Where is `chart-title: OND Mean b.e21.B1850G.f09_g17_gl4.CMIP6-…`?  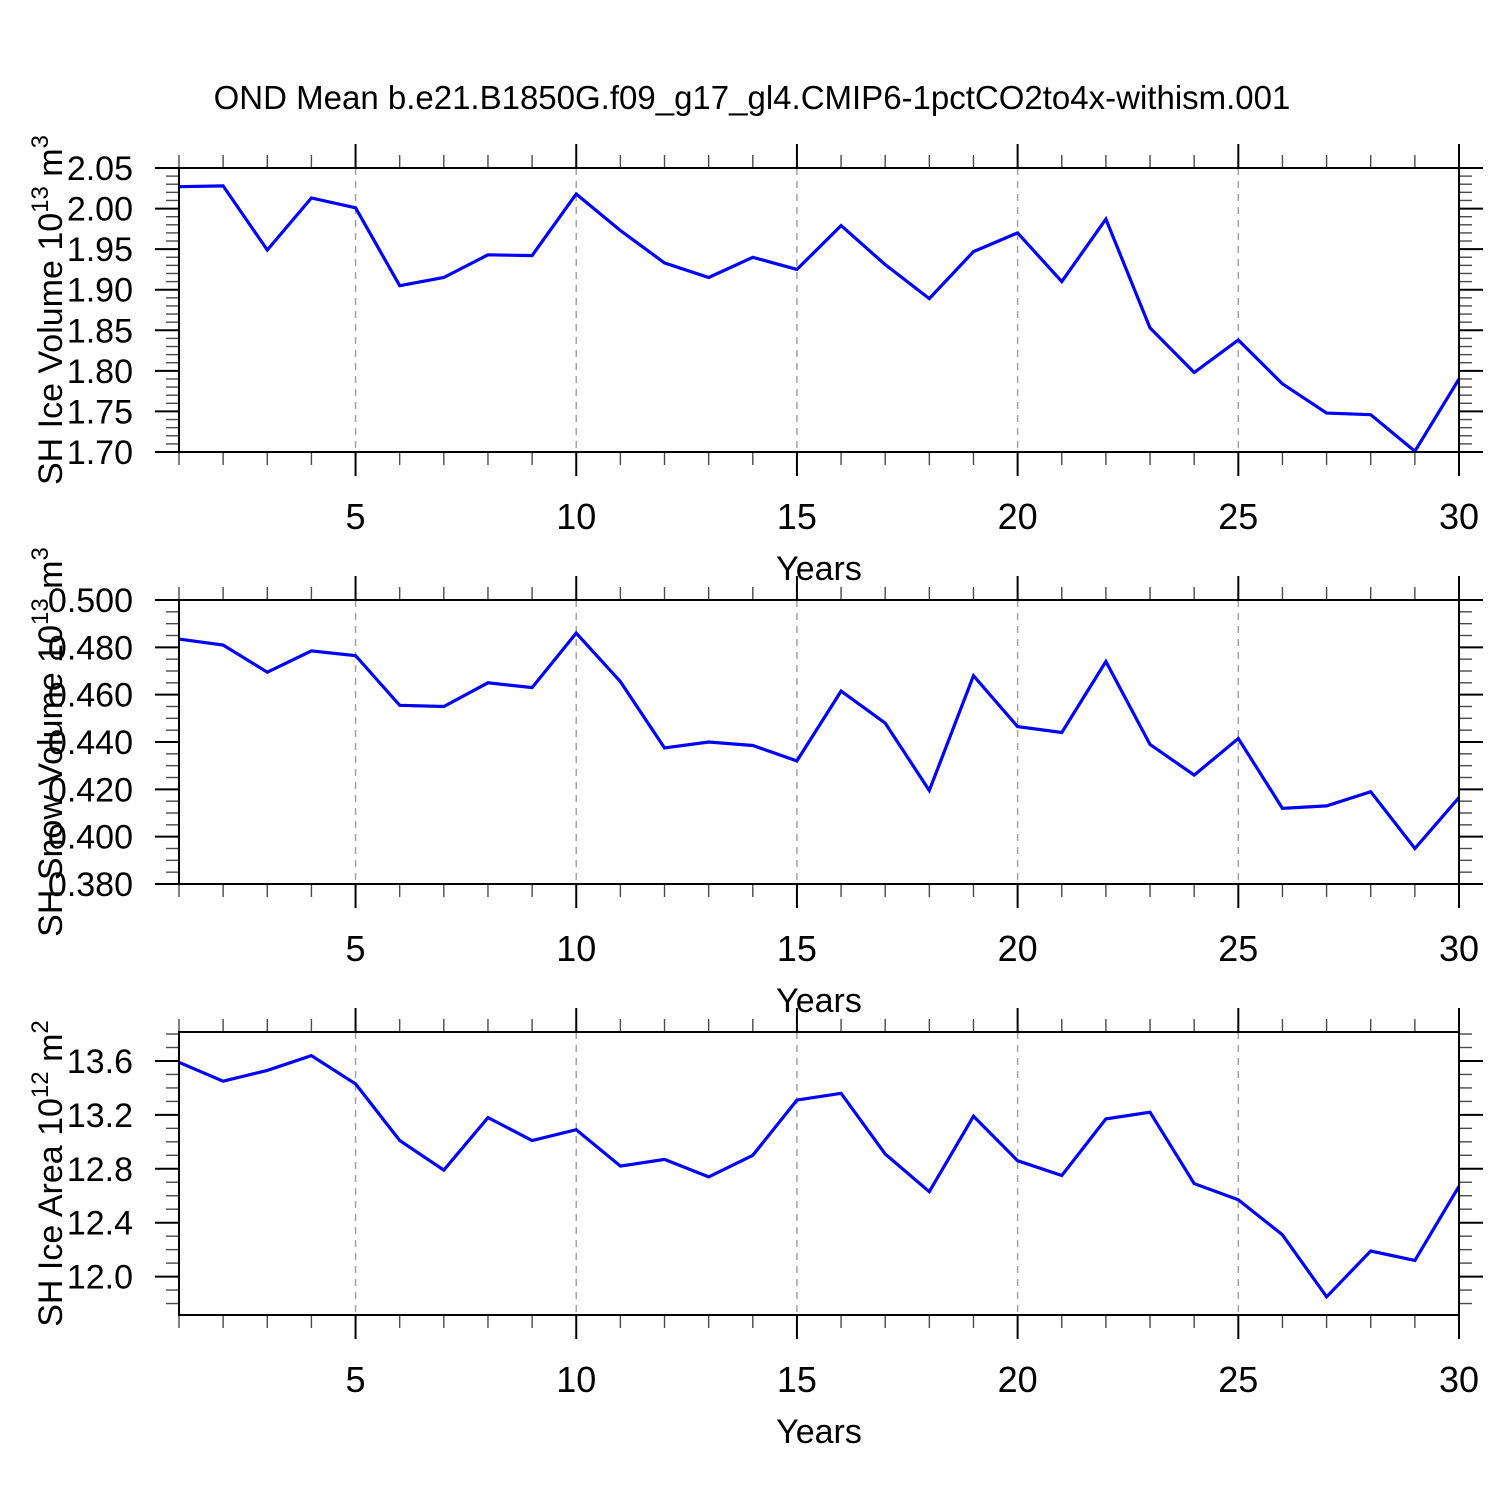 chart-title: OND Mean b.e21.B1850G.f09_g17_gl4.CMIP6-… is located at coordinates (752, 97).